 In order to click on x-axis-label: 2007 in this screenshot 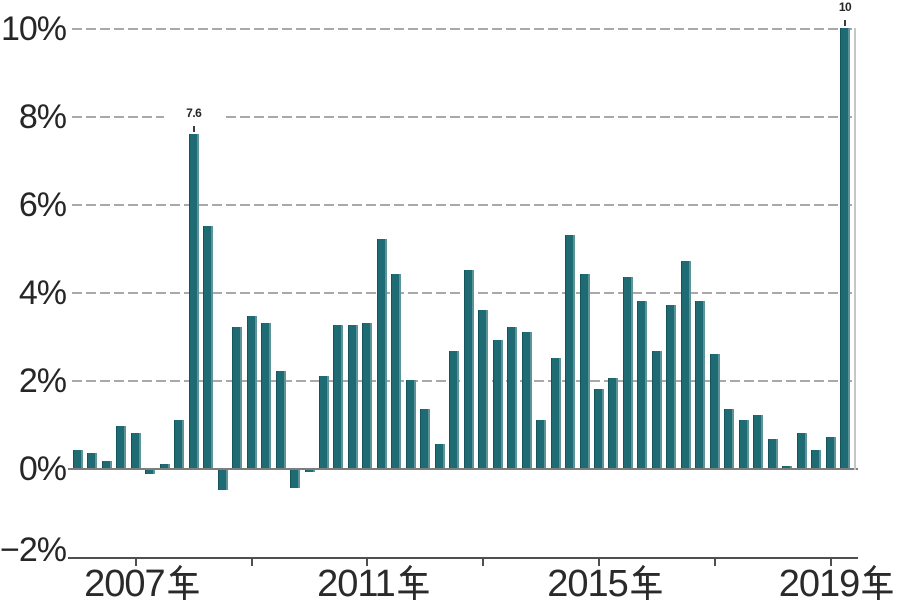, I will do `click(142, 583)`.